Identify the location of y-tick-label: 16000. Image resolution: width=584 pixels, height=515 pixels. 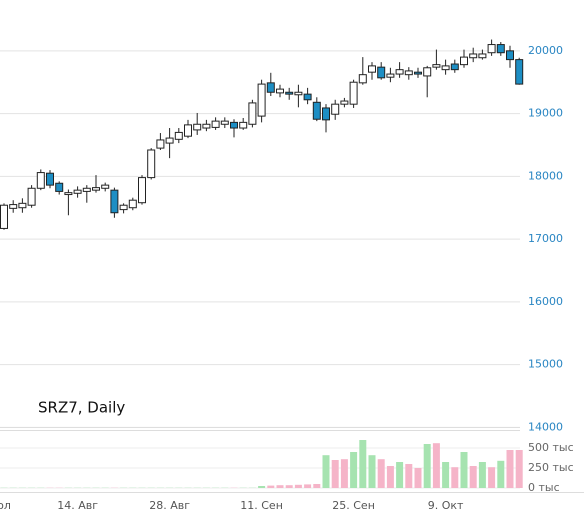
(545, 301).